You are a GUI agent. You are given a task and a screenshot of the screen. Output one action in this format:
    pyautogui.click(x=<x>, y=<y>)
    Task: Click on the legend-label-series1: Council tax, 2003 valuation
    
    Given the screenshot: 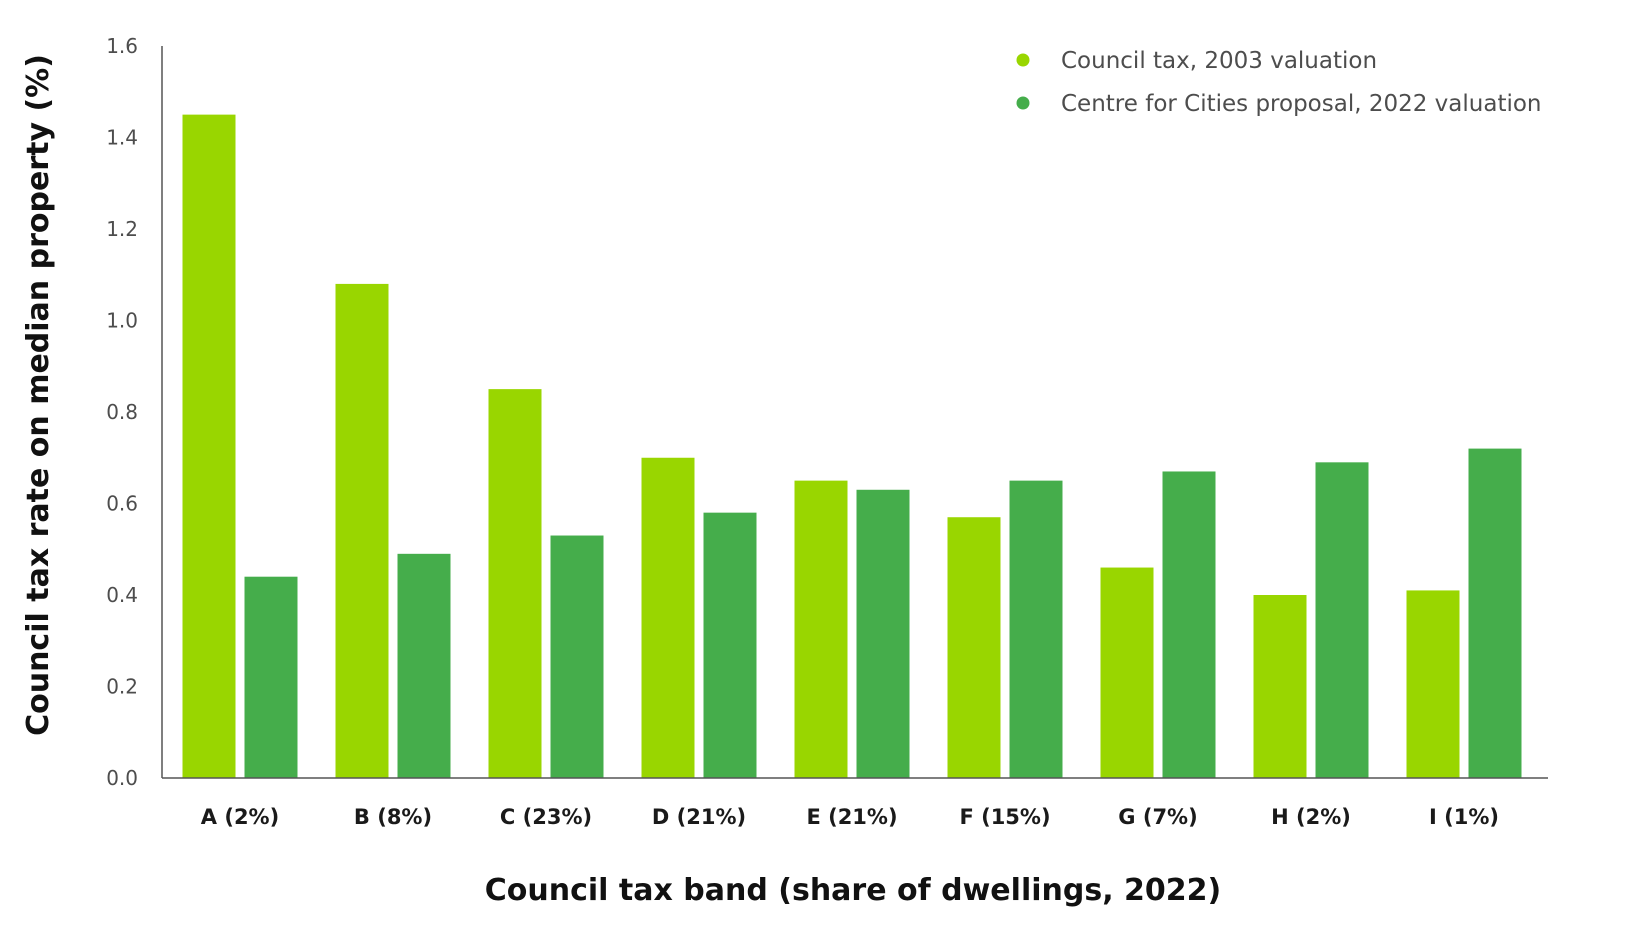 What is the action you would take?
    pyautogui.click(x=1219, y=61)
    